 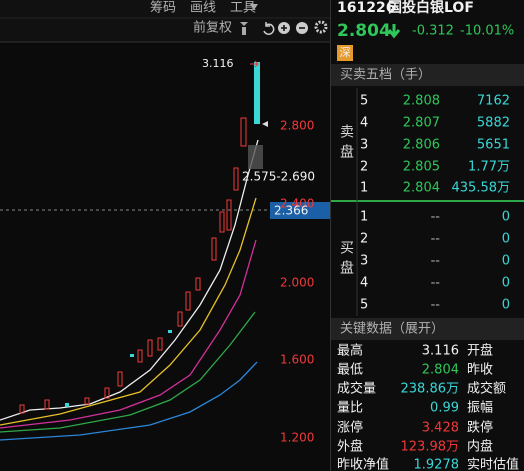 I want to click on toolbar-adjust: 前复权, so click(x=212, y=28).